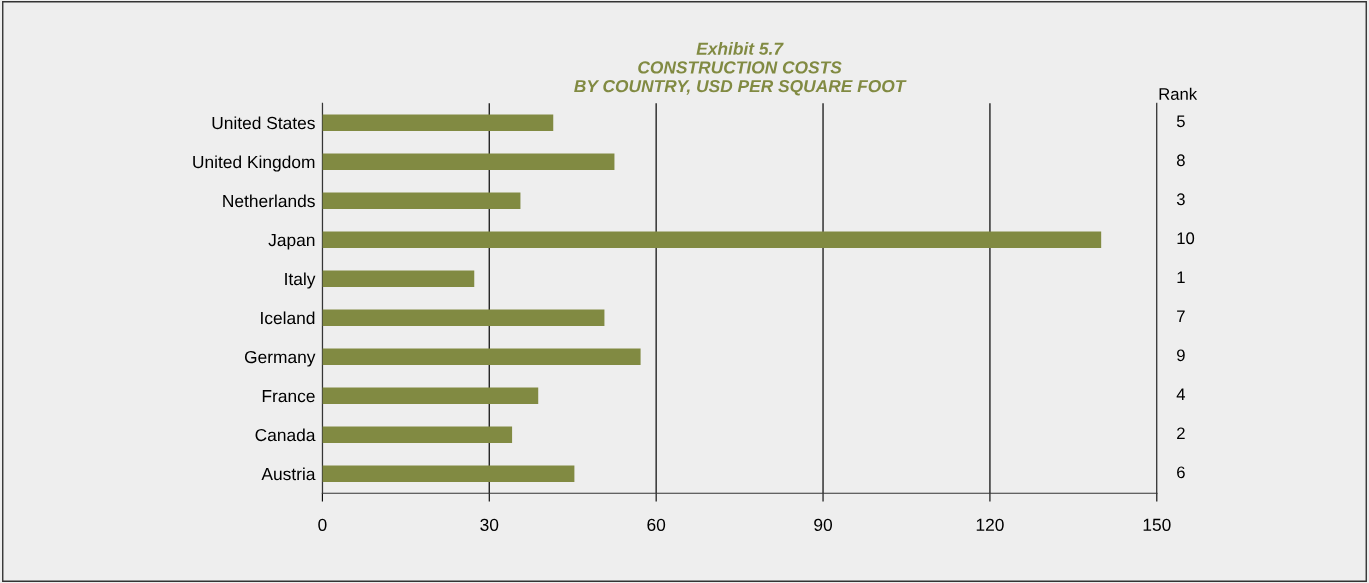 This screenshot has width=1369, height=583. What do you see at coordinates (280, 358) in the screenshot?
I see `y-tick-label: Germany` at bounding box center [280, 358].